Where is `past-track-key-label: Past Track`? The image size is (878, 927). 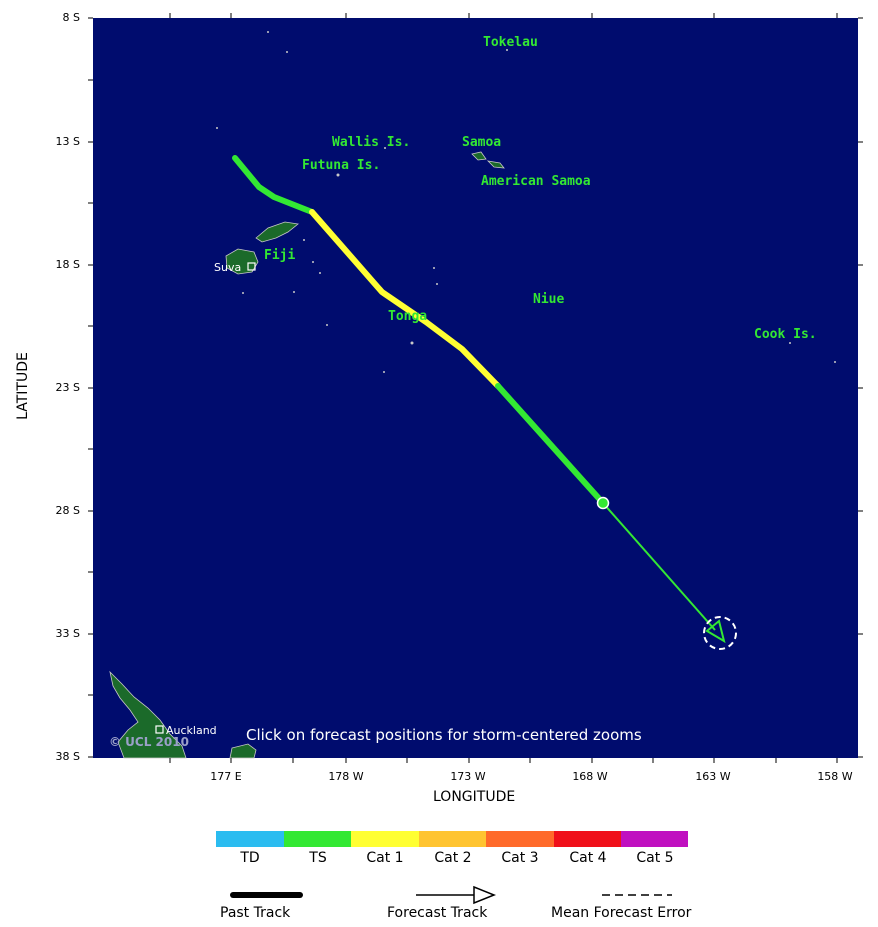 past-track-key-label: Past Track is located at coordinates (255, 913).